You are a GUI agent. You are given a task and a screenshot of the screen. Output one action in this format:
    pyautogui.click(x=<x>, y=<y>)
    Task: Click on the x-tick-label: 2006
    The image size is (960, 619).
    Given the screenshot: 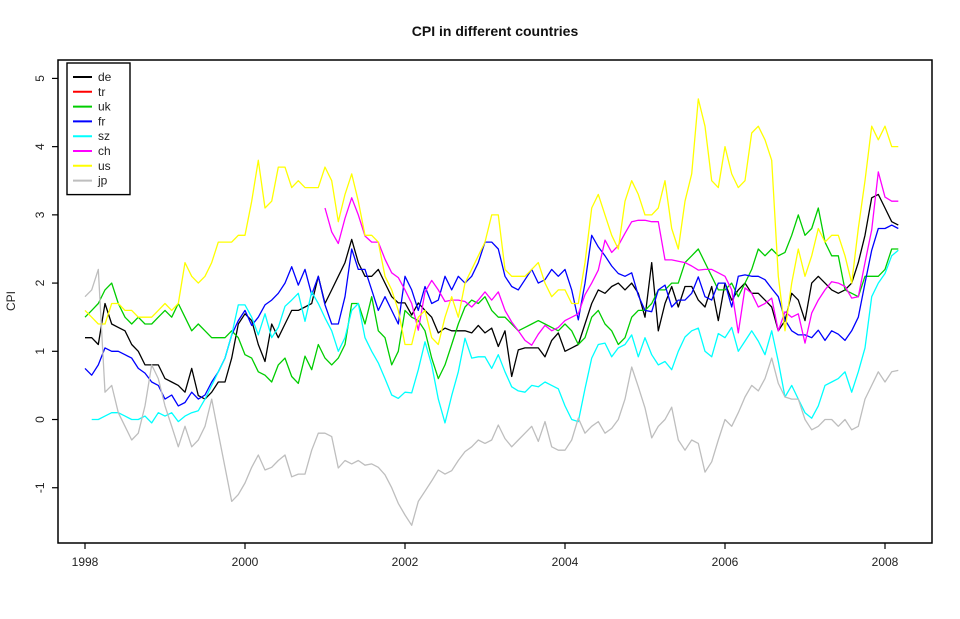 What is the action you would take?
    pyautogui.click(x=725, y=562)
    